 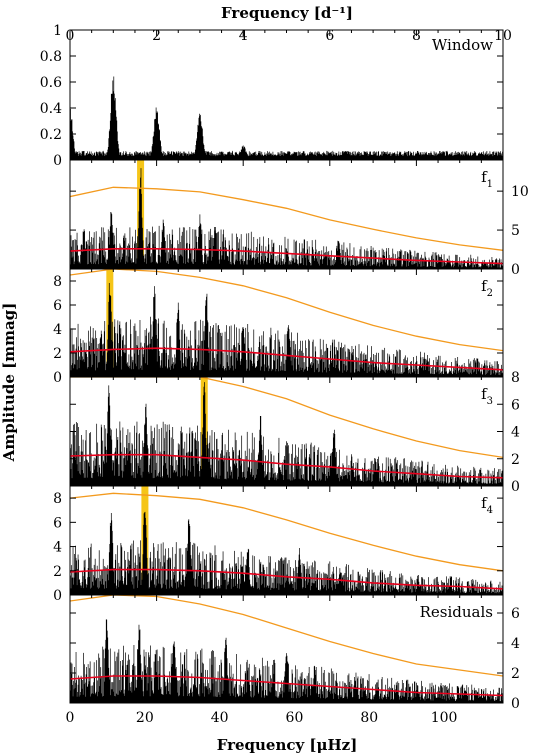 I want to click on bottom-x-tick-label: 60, so click(x=295, y=718).